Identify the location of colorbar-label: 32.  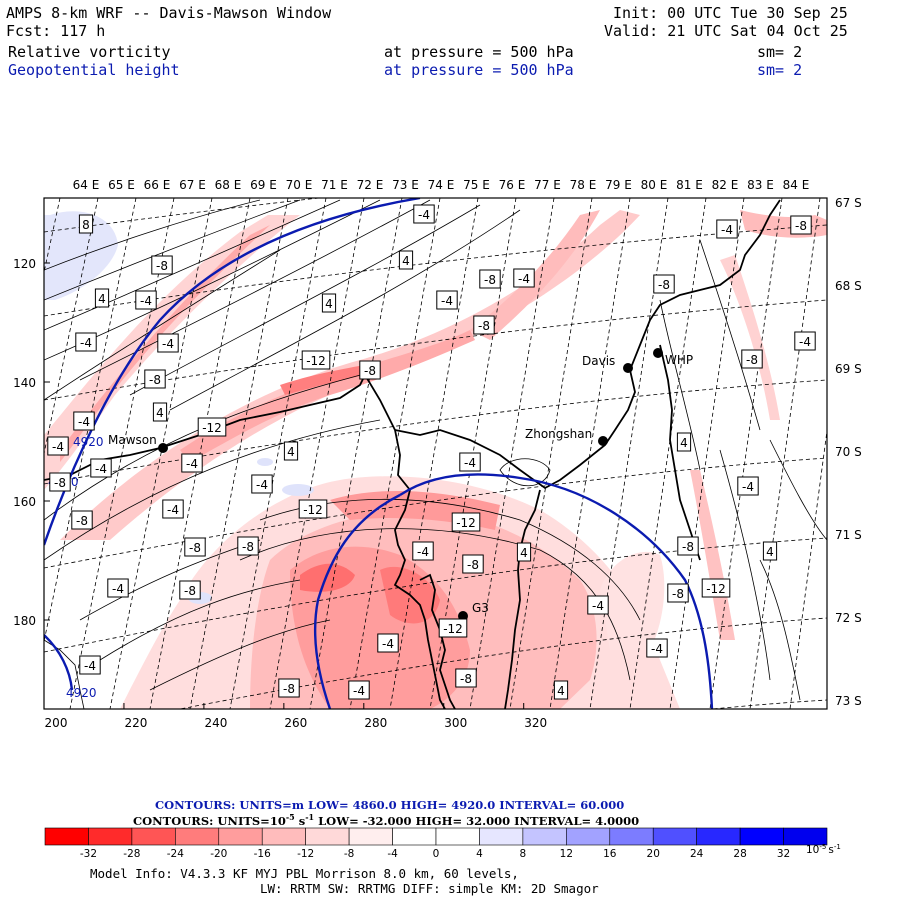
(783, 854).